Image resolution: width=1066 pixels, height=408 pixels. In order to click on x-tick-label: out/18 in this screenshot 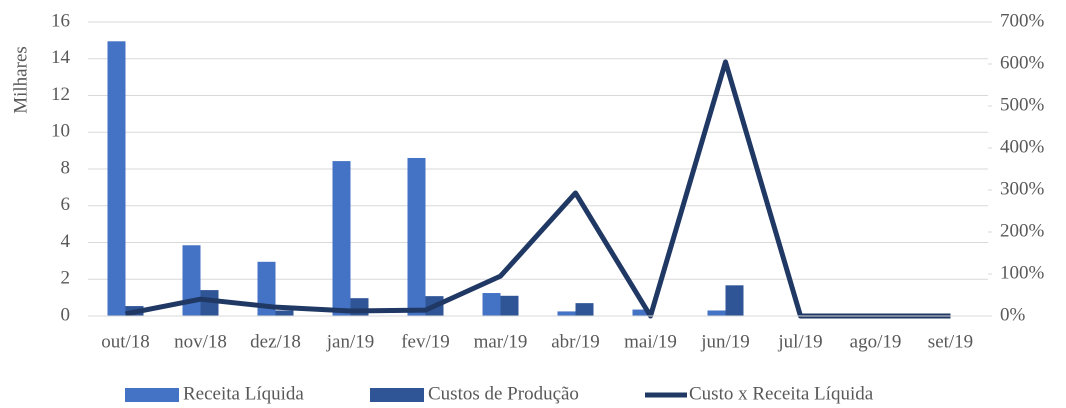, I will do `click(125, 341)`.